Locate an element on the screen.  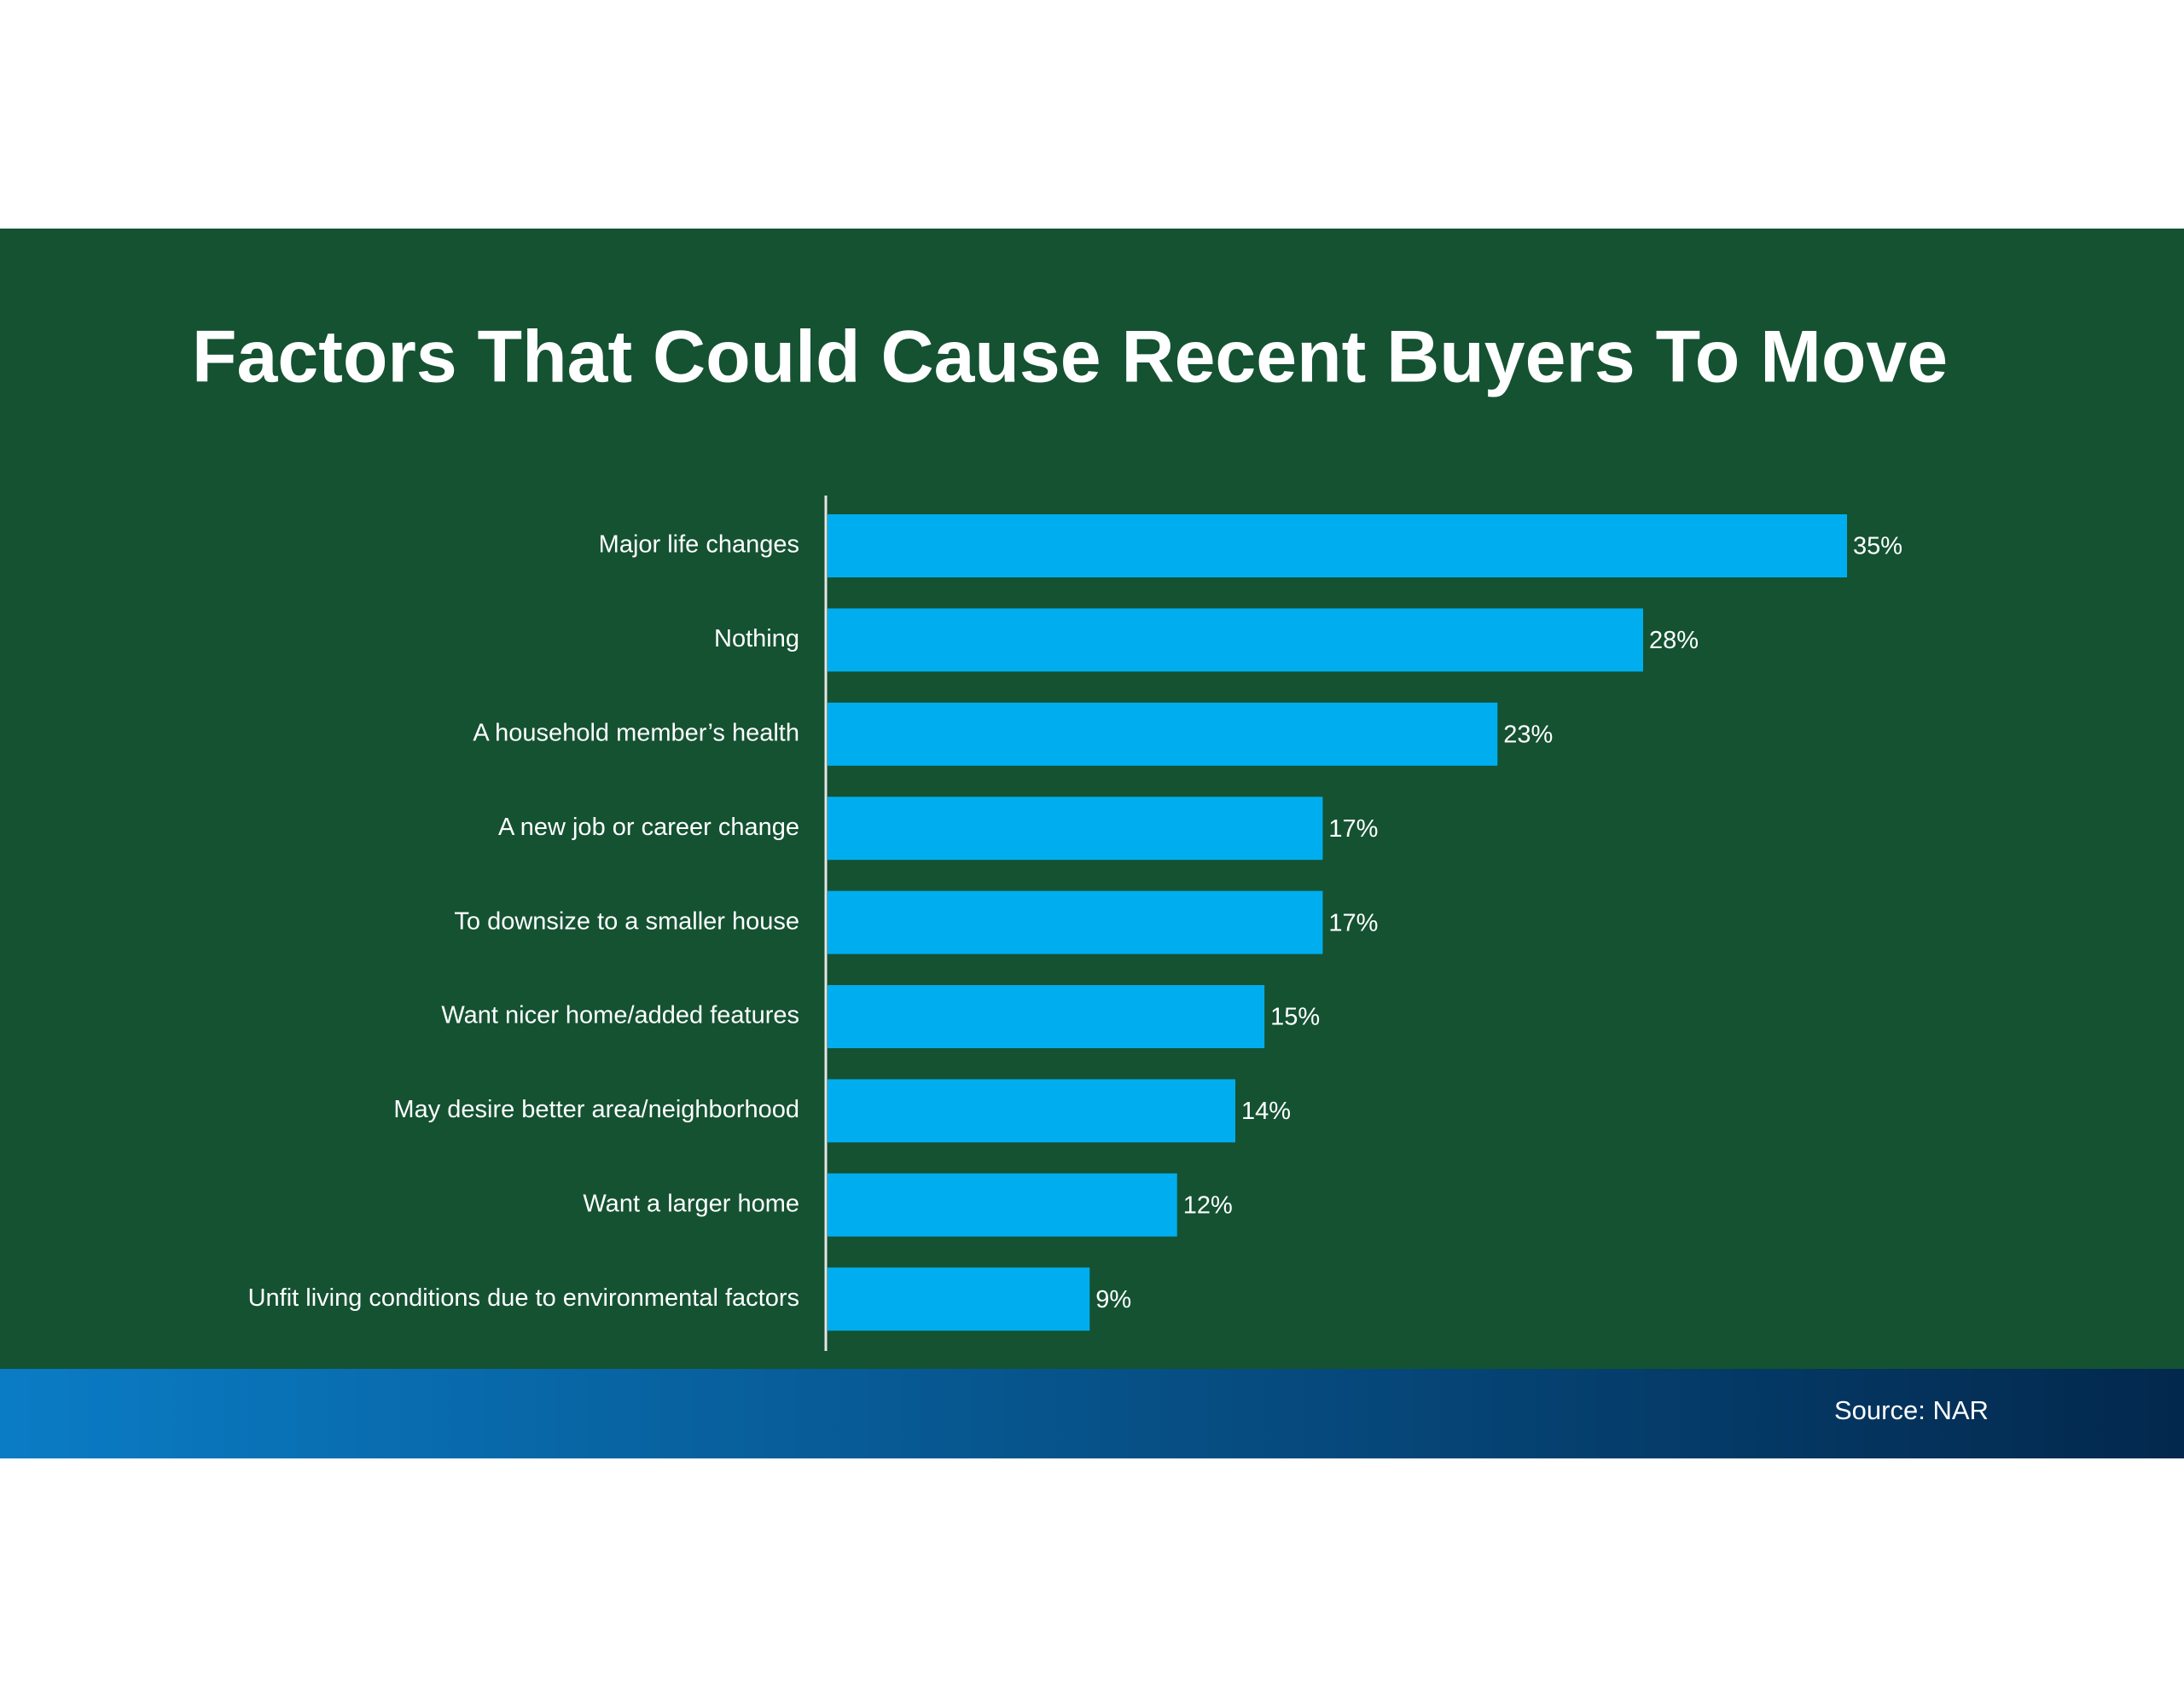
footer-band is located at coordinates (1092, 1414).